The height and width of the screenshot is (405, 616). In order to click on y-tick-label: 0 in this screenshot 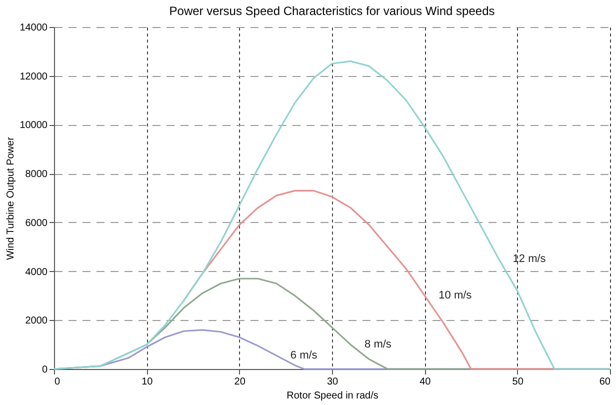, I will do `click(45, 370)`.